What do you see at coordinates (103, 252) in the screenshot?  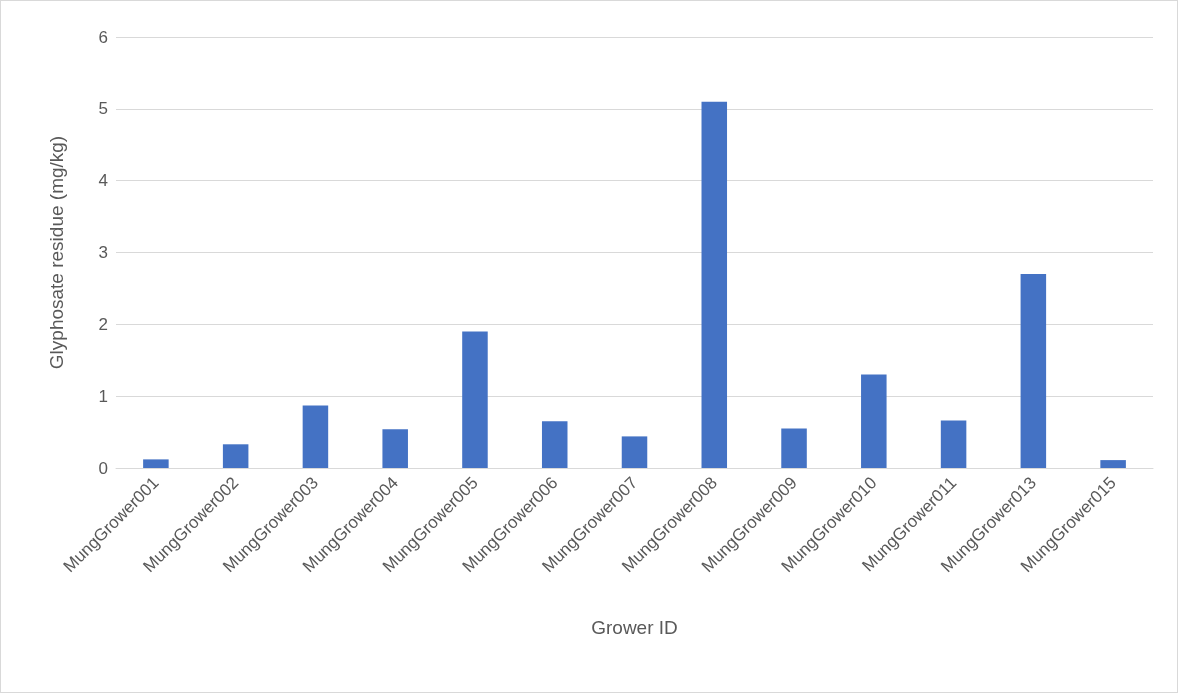 I see `y-tick-label: 3` at bounding box center [103, 252].